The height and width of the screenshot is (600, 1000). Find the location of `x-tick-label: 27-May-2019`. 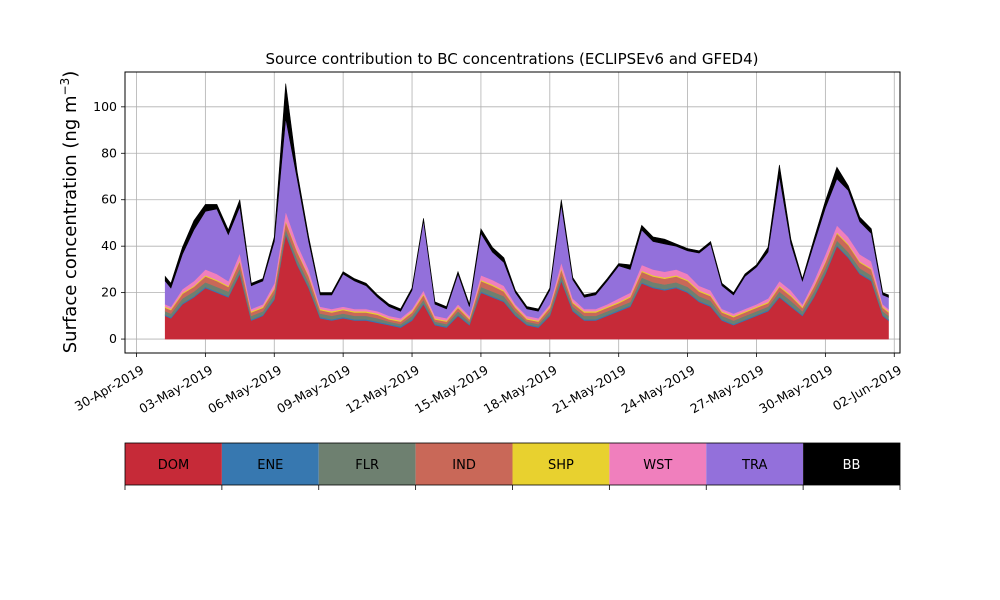

x-tick-label: 27-May-2019 is located at coordinates (727, 389).